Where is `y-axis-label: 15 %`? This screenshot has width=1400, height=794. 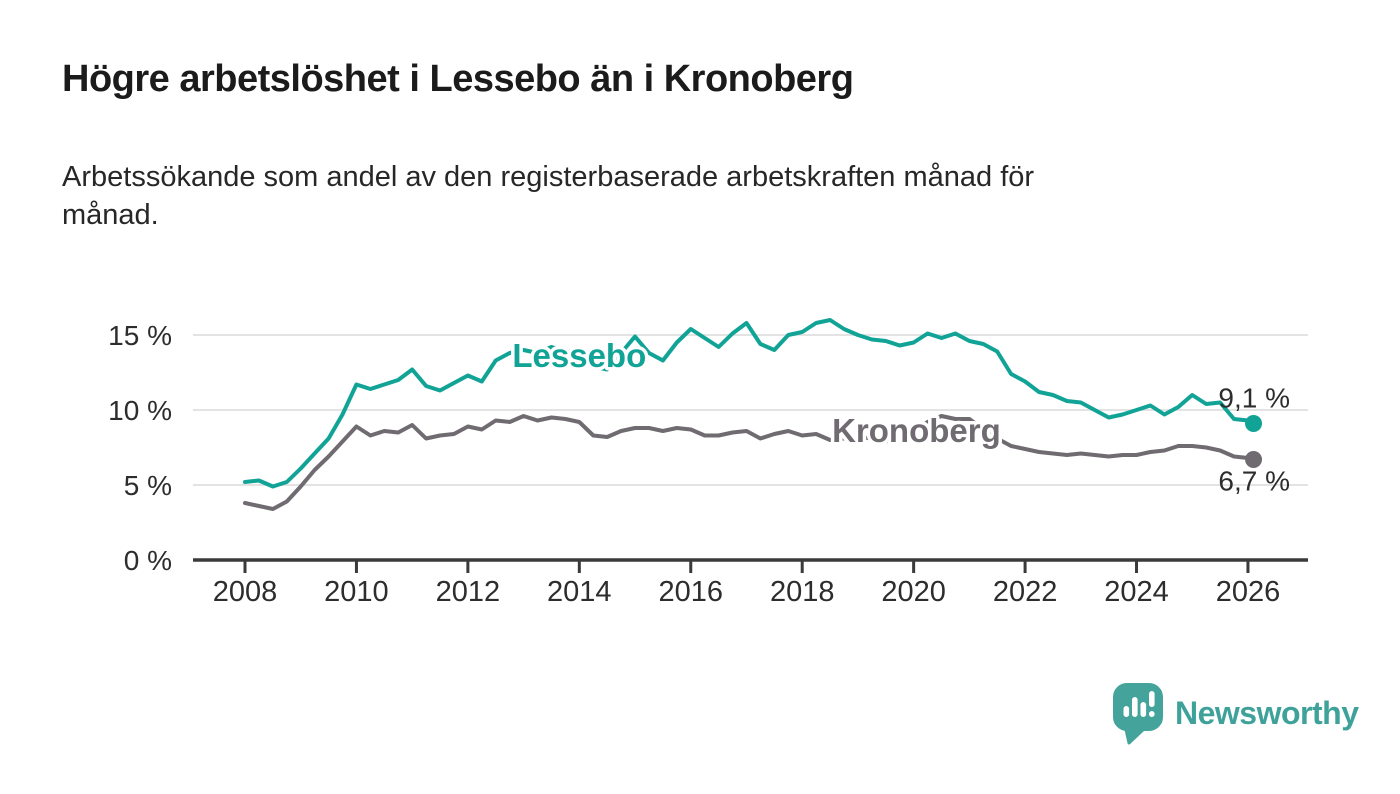 y-axis-label: 15 % is located at coordinates (140, 335).